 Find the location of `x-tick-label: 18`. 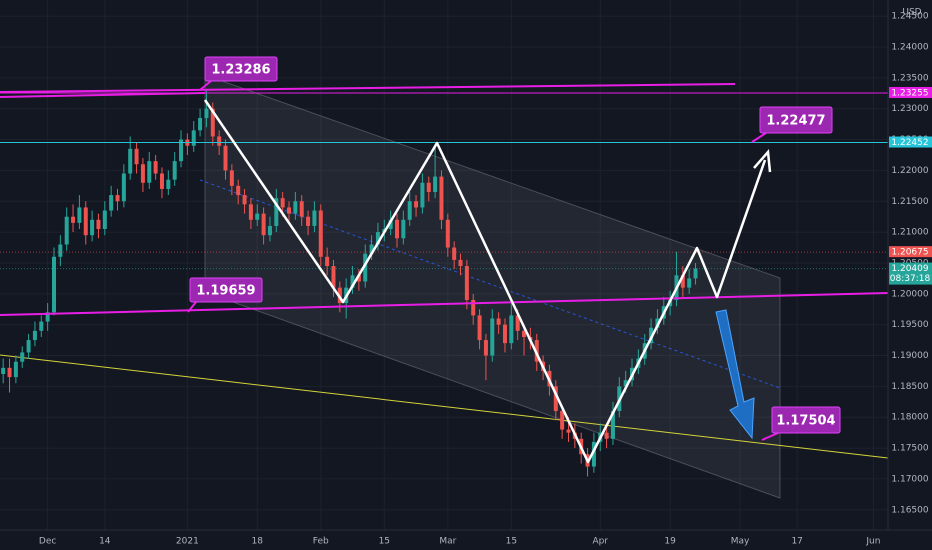

x-tick-label: 18 is located at coordinates (258, 542).